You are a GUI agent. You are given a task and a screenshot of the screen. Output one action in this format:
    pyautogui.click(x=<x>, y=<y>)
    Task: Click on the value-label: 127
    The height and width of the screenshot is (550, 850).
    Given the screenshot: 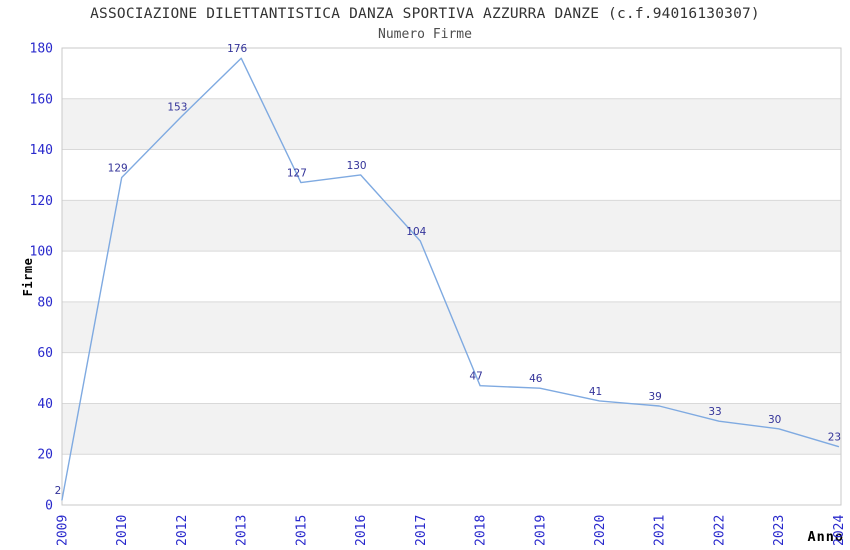 What is the action you would take?
    pyautogui.click(x=297, y=174)
    